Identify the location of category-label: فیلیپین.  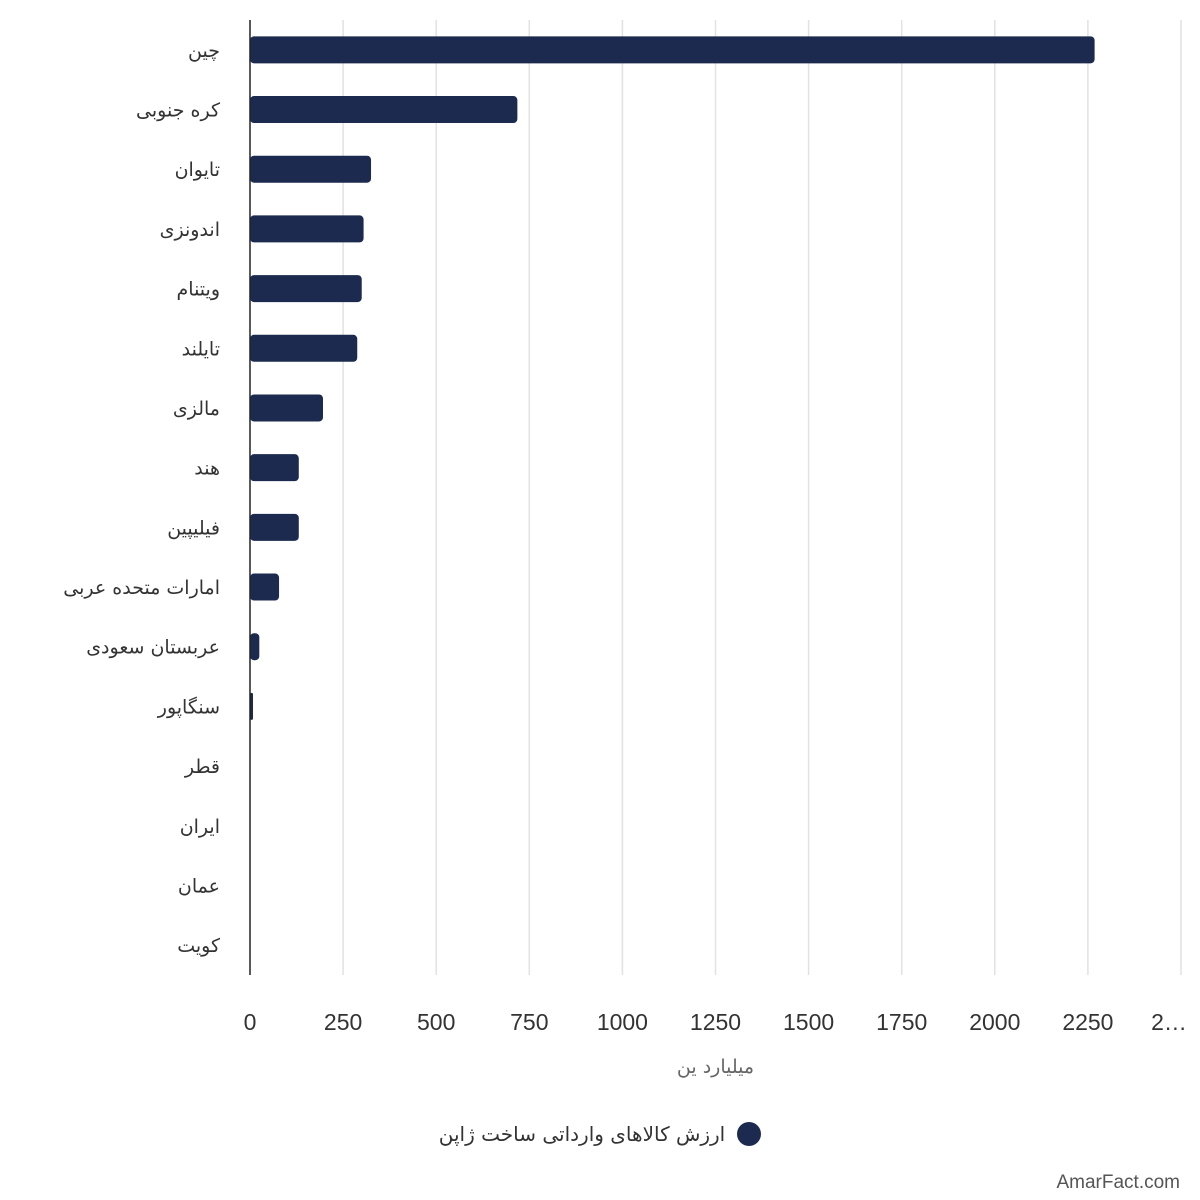
(193, 528).